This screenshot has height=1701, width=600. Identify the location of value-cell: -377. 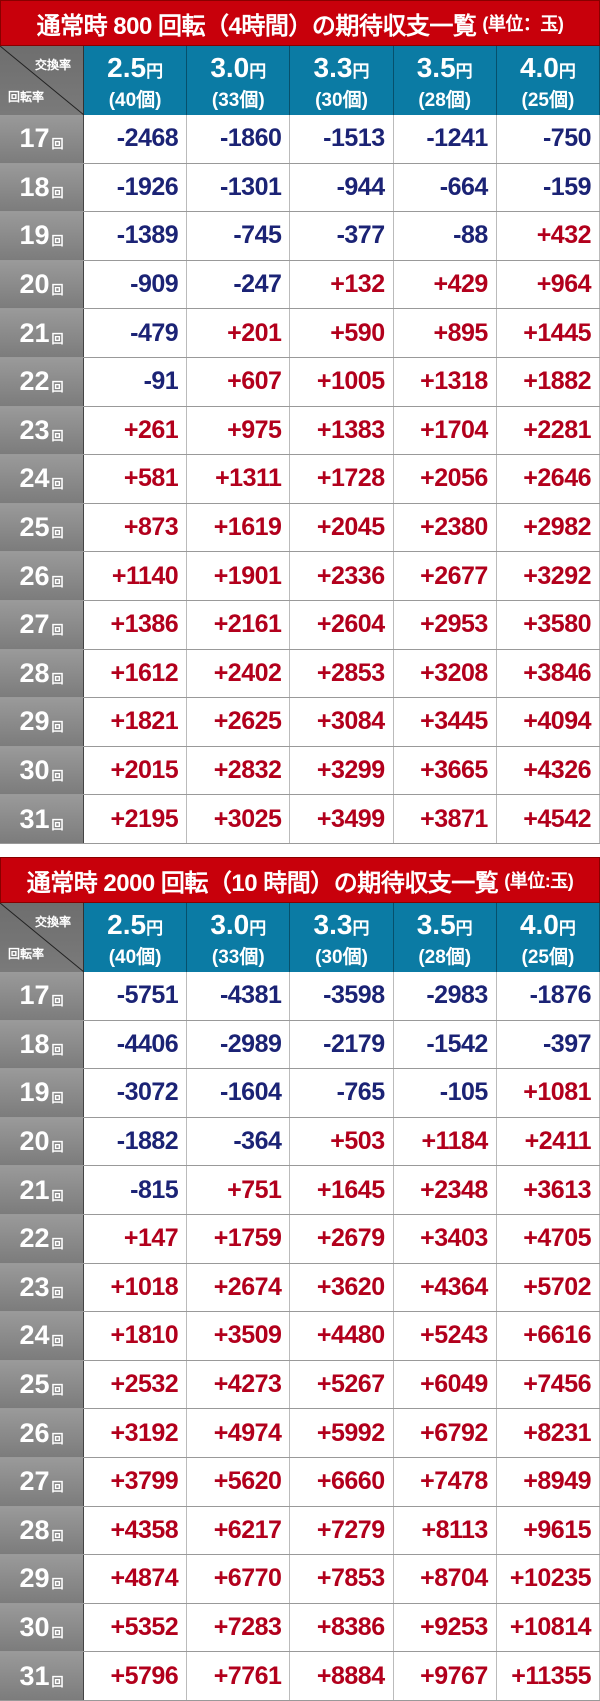
(342, 236).